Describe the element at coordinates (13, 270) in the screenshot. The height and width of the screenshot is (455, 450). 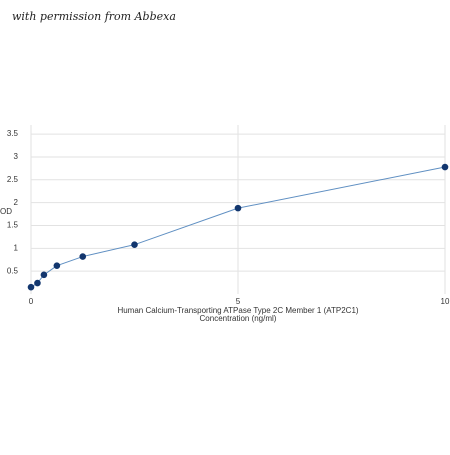
I see `y-tick-label: 0.5` at that location.